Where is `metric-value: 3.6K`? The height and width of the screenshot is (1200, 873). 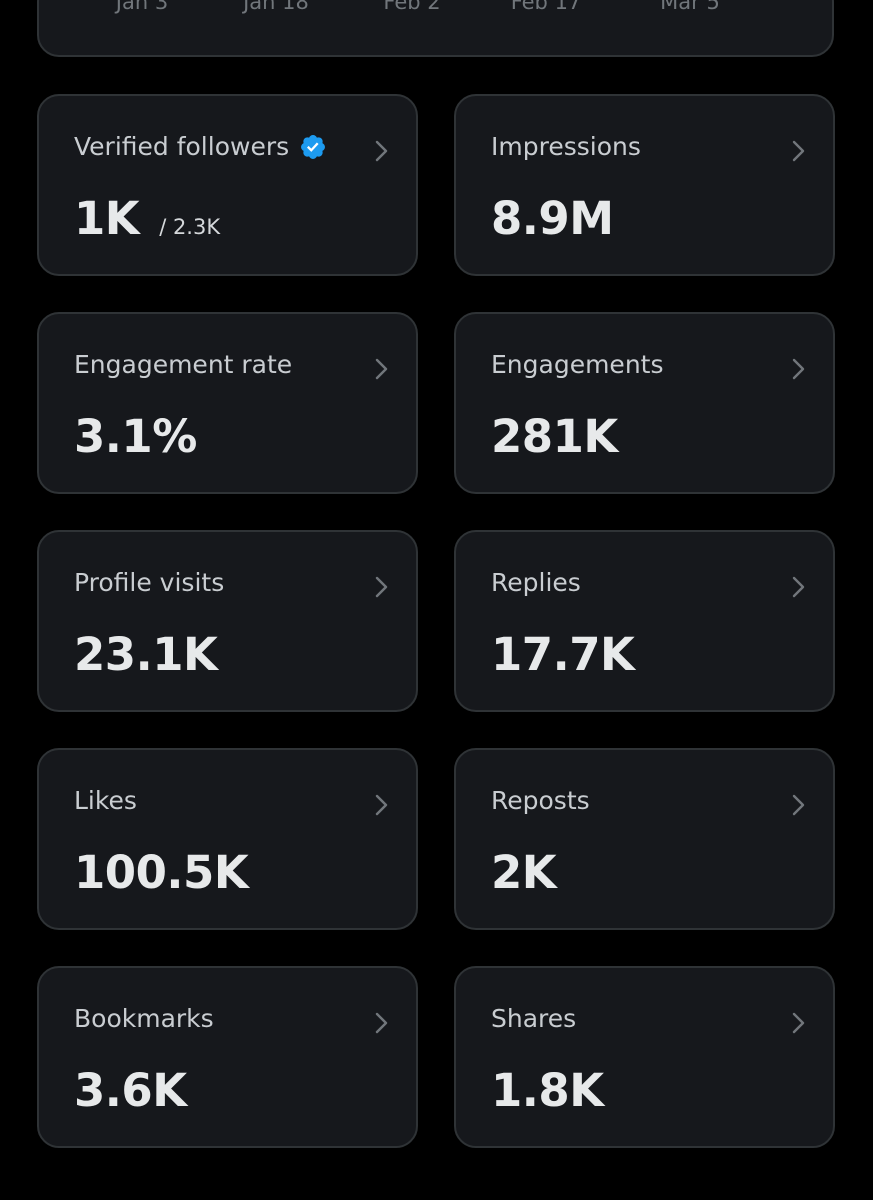
metric-value: 3.6K is located at coordinates (130, 1090).